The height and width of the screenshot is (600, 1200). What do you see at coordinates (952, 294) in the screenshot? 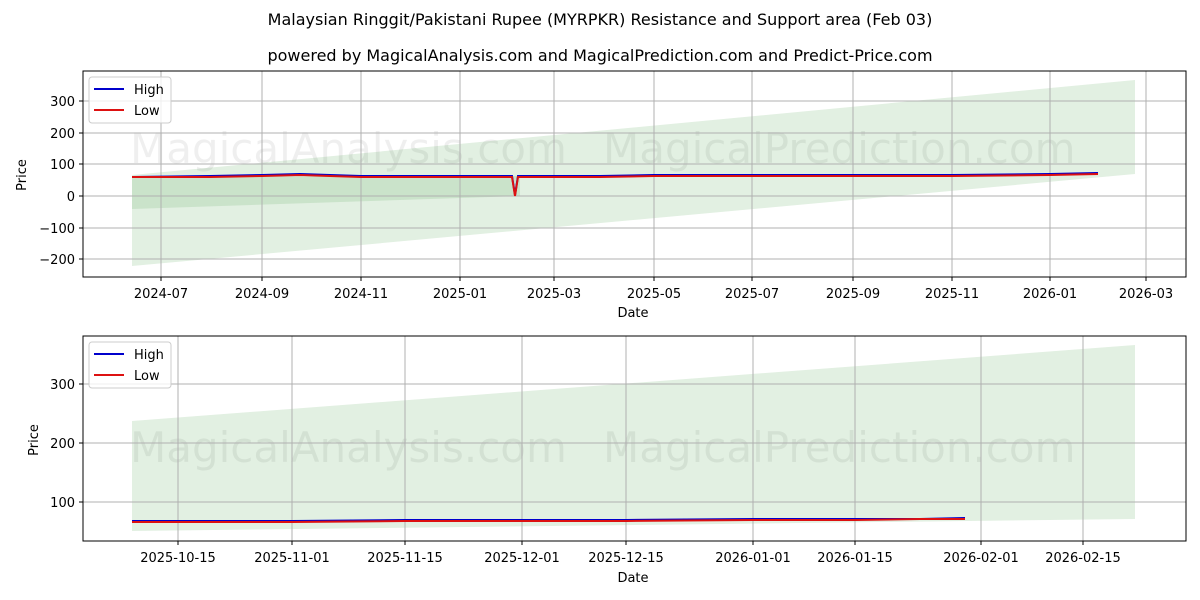
I see `svg-text: 2025-11` at bounding box center [952, 294].